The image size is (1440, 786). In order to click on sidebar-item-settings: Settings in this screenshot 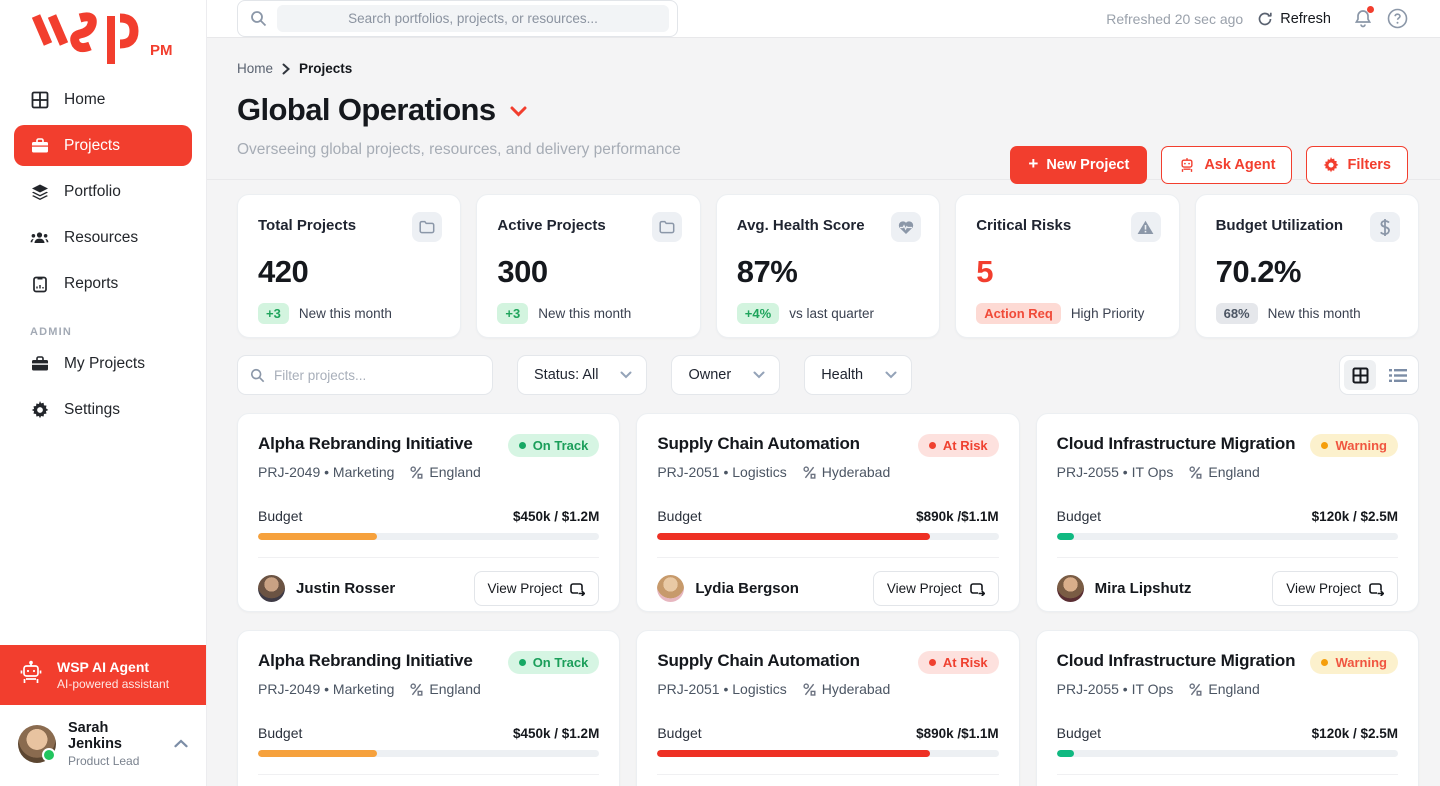, I will do `click(103, 409)`.